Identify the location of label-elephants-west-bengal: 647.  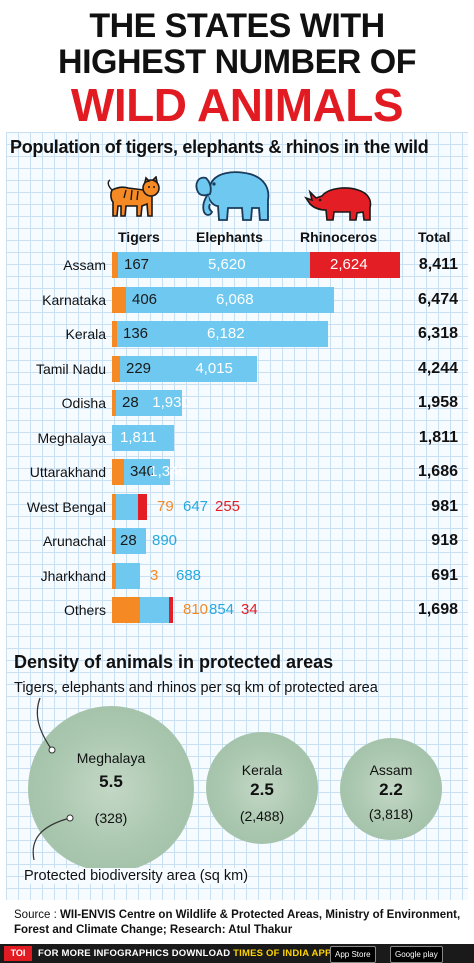
(196, 506).